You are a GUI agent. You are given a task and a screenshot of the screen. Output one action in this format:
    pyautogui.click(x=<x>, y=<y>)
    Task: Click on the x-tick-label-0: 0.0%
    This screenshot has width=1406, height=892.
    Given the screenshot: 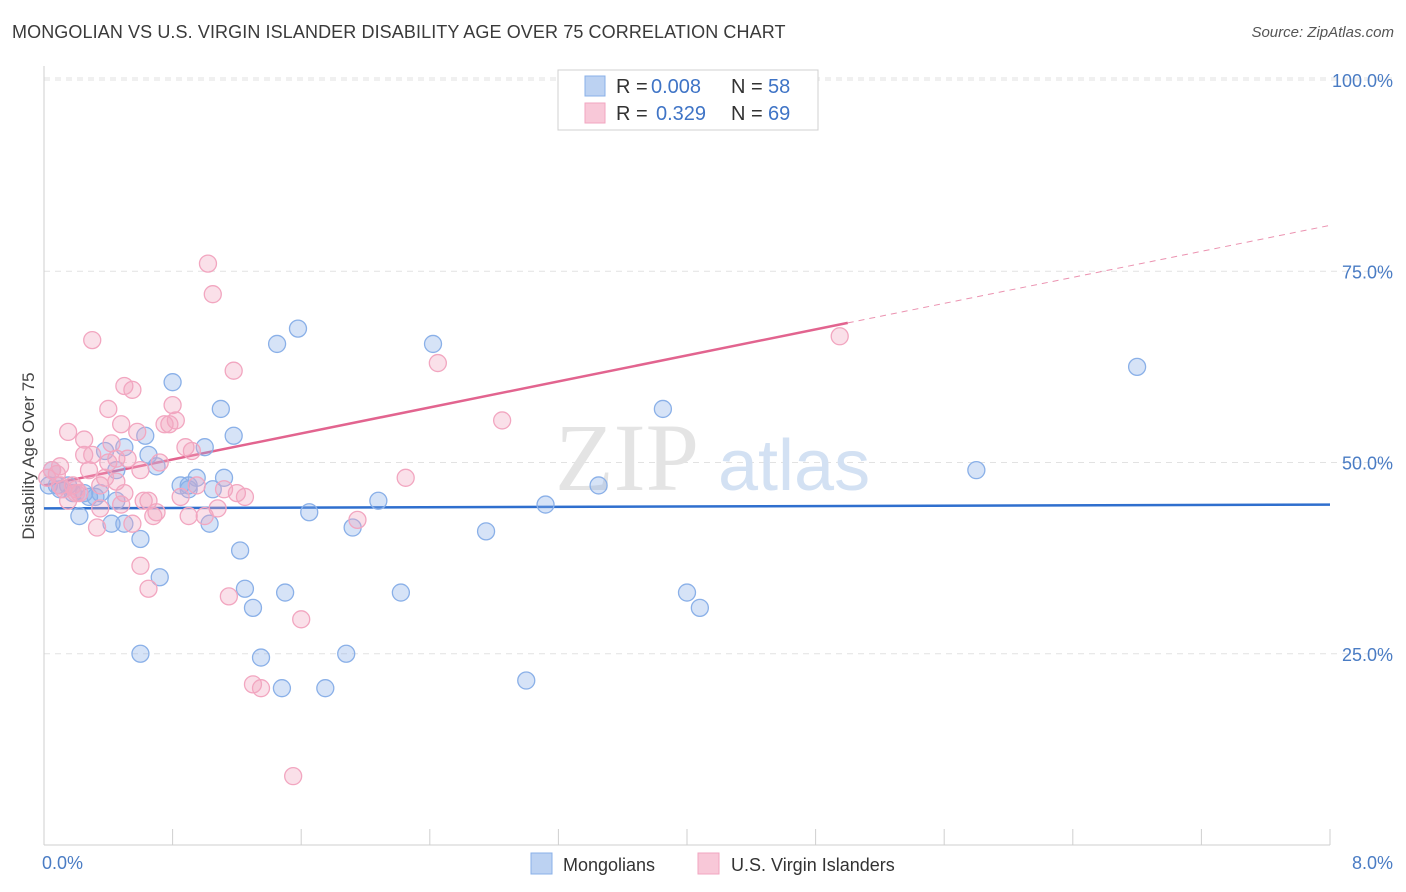 What is the action you would take?
    pyautogui.click(x=62, y=863)
    